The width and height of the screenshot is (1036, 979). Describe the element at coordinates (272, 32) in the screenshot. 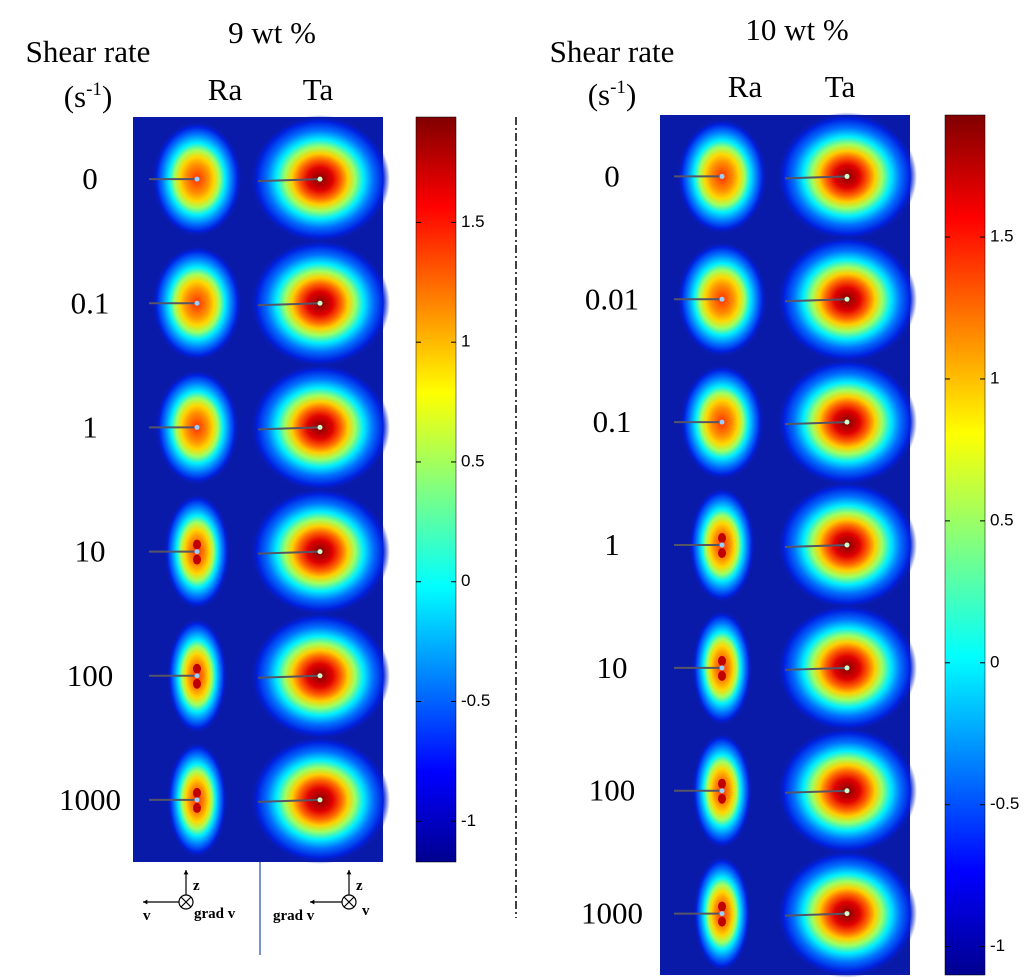

I see `panel-title: 9 wt %` at that location.